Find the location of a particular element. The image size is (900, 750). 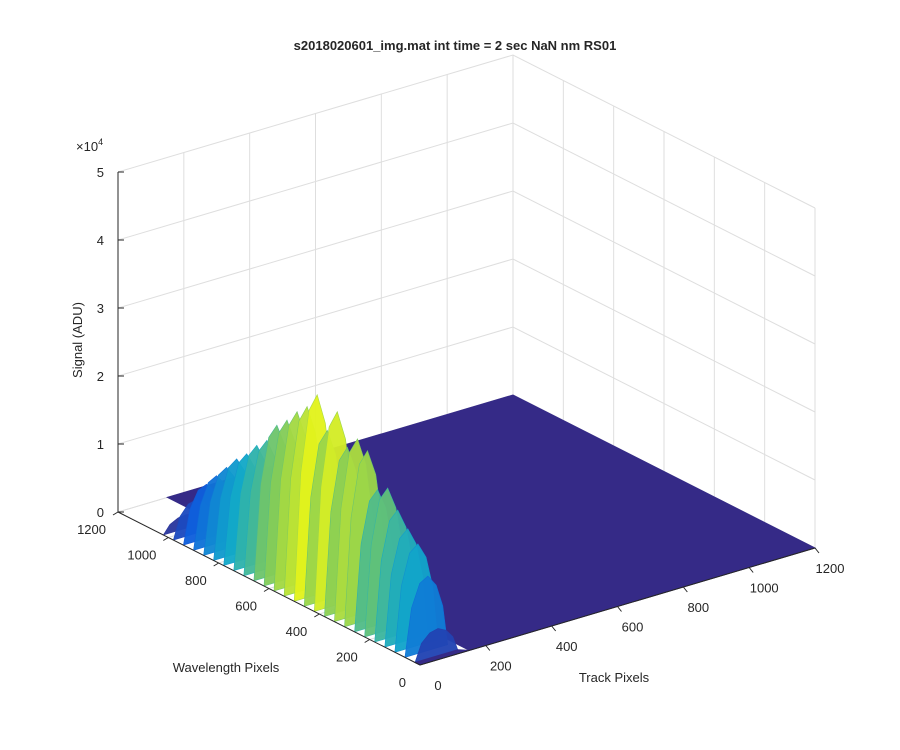

x-tick-label: 600 is located at coordinates (633, 627).